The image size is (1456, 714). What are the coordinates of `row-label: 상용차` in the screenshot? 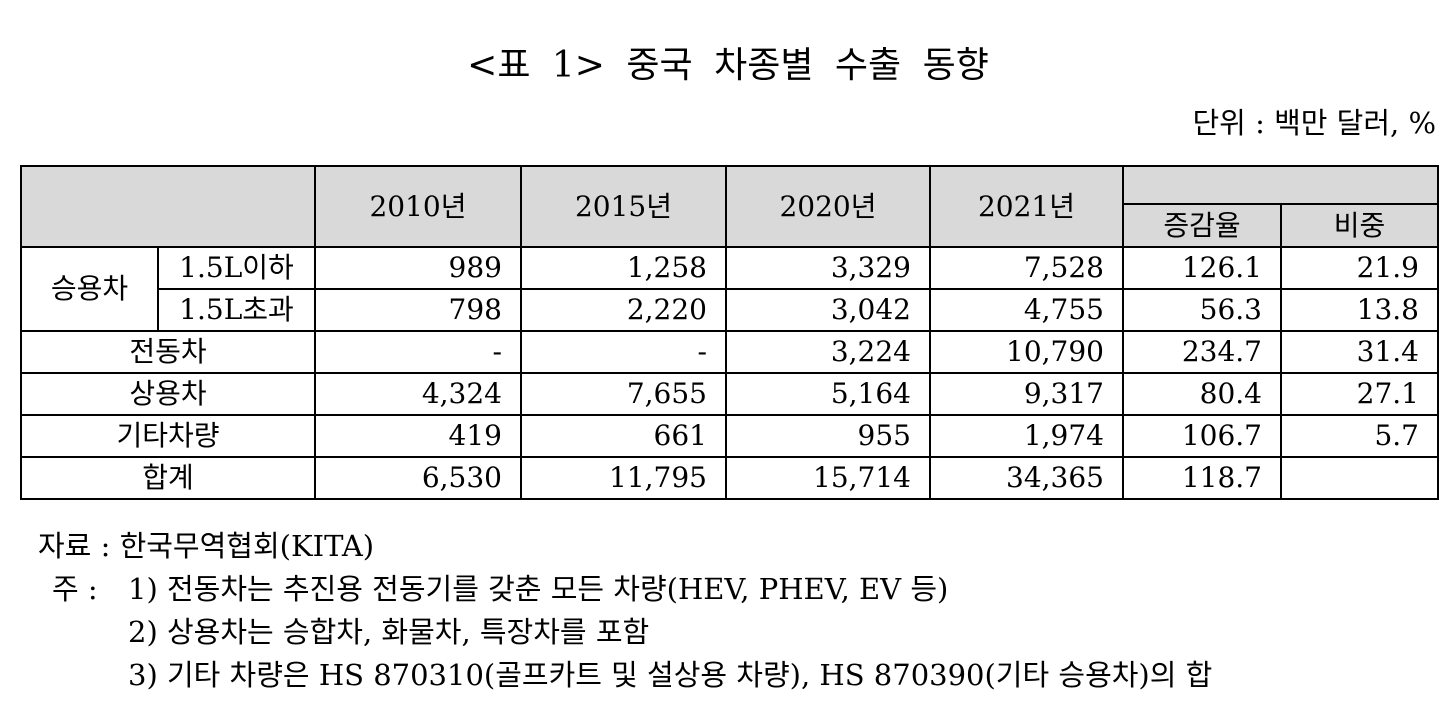 It's located at (168, 394).